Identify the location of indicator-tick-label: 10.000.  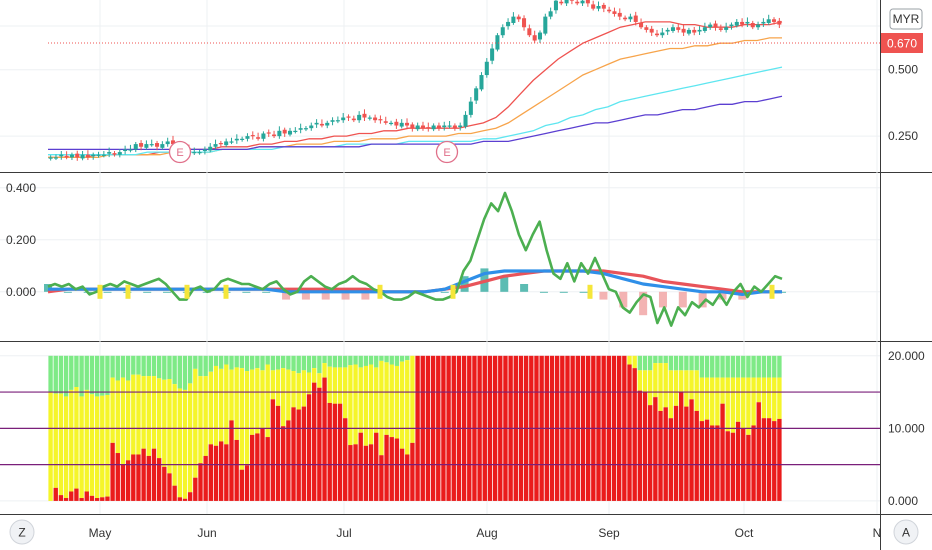
(906, 428).